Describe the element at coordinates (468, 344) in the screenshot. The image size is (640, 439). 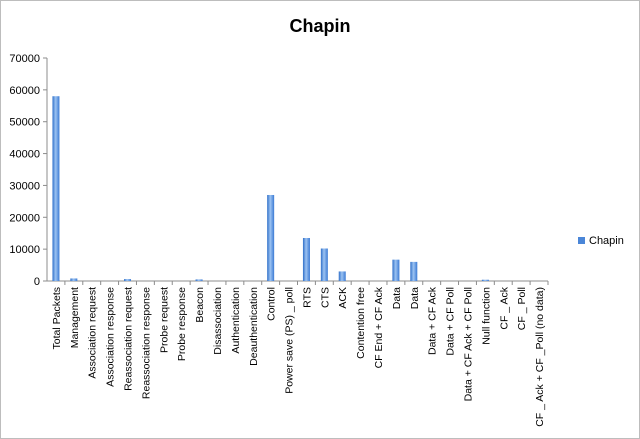
I see `x-tick-label: Data + CF Ack + CF Poll` at that location.